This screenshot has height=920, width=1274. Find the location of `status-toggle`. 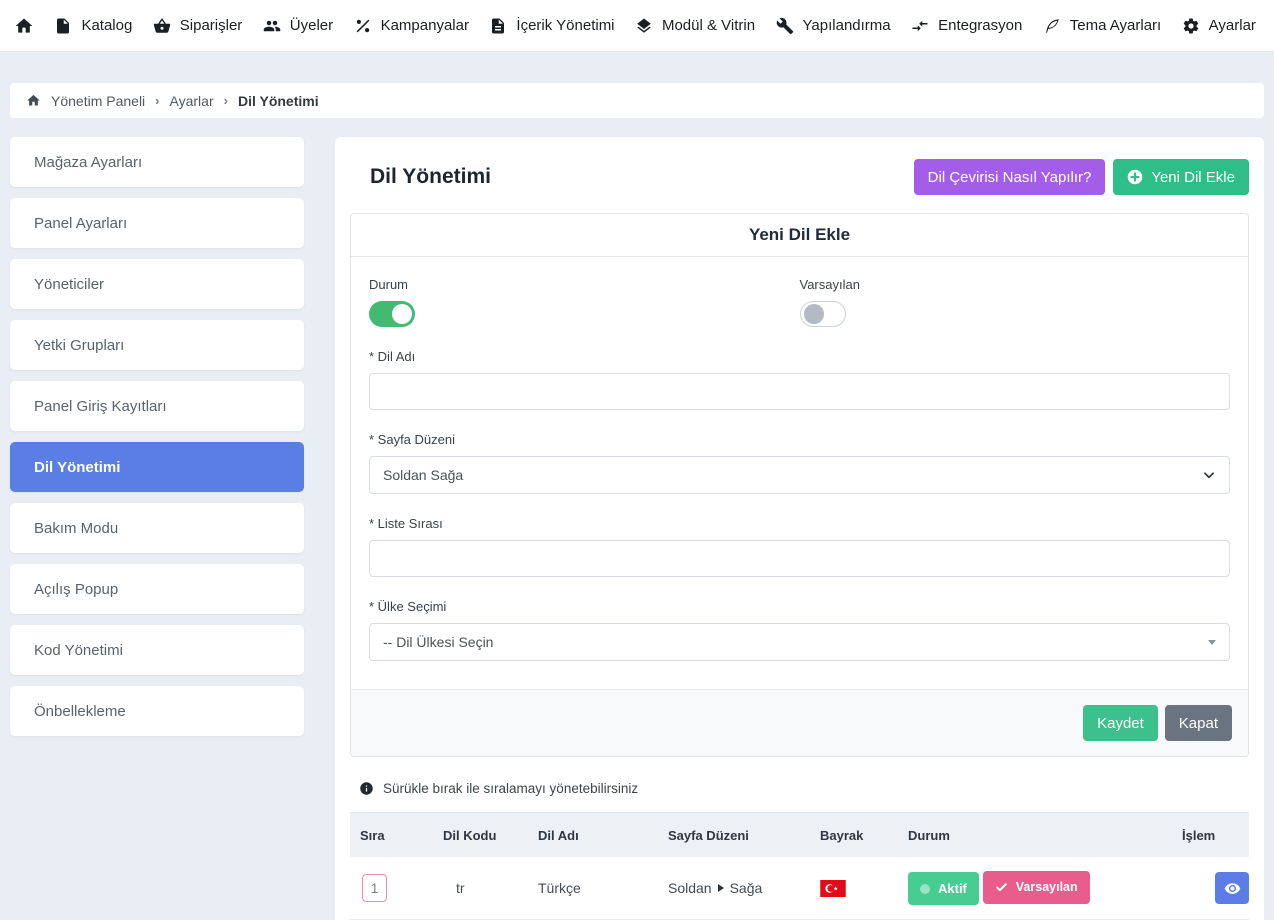

status-toggle is located at coordinates (392, 314).